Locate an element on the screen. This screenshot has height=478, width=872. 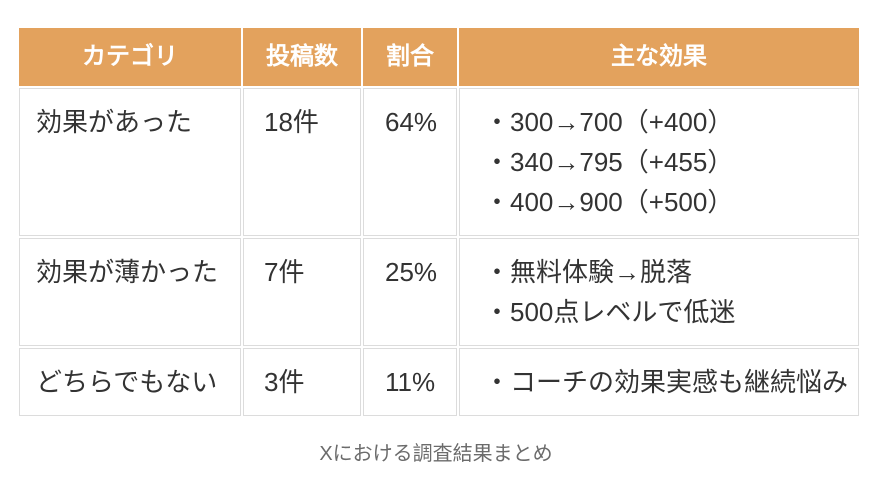
effect-item: ・300→700（+400） is located at coordinates (609, 122).